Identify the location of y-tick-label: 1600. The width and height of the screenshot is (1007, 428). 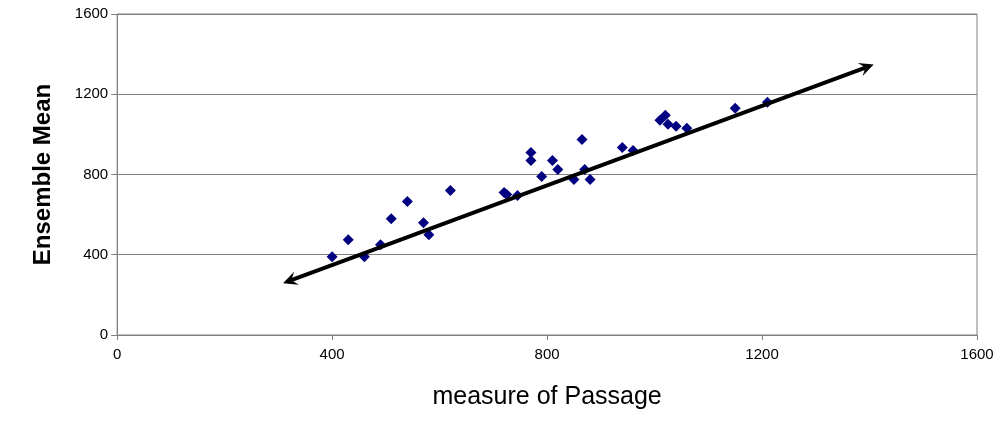
(91, 13).